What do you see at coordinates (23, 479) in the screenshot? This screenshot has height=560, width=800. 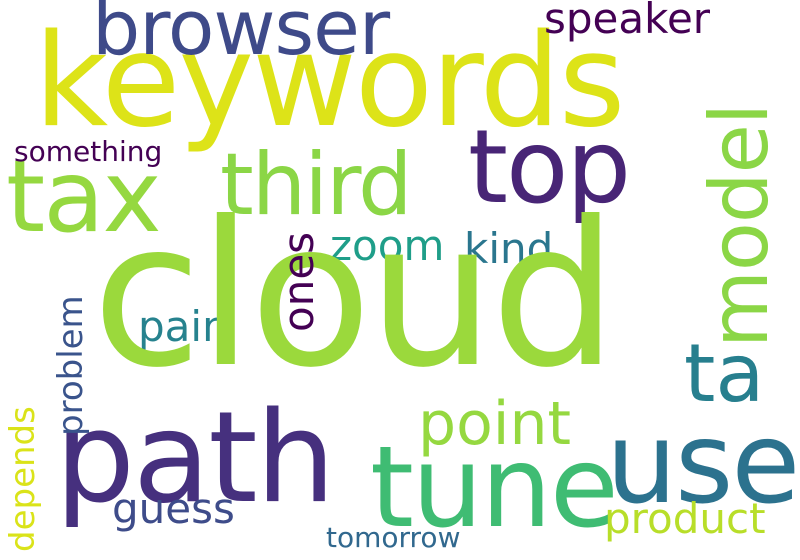 I see `word-depends: depends` at bounding box center [23, 479].